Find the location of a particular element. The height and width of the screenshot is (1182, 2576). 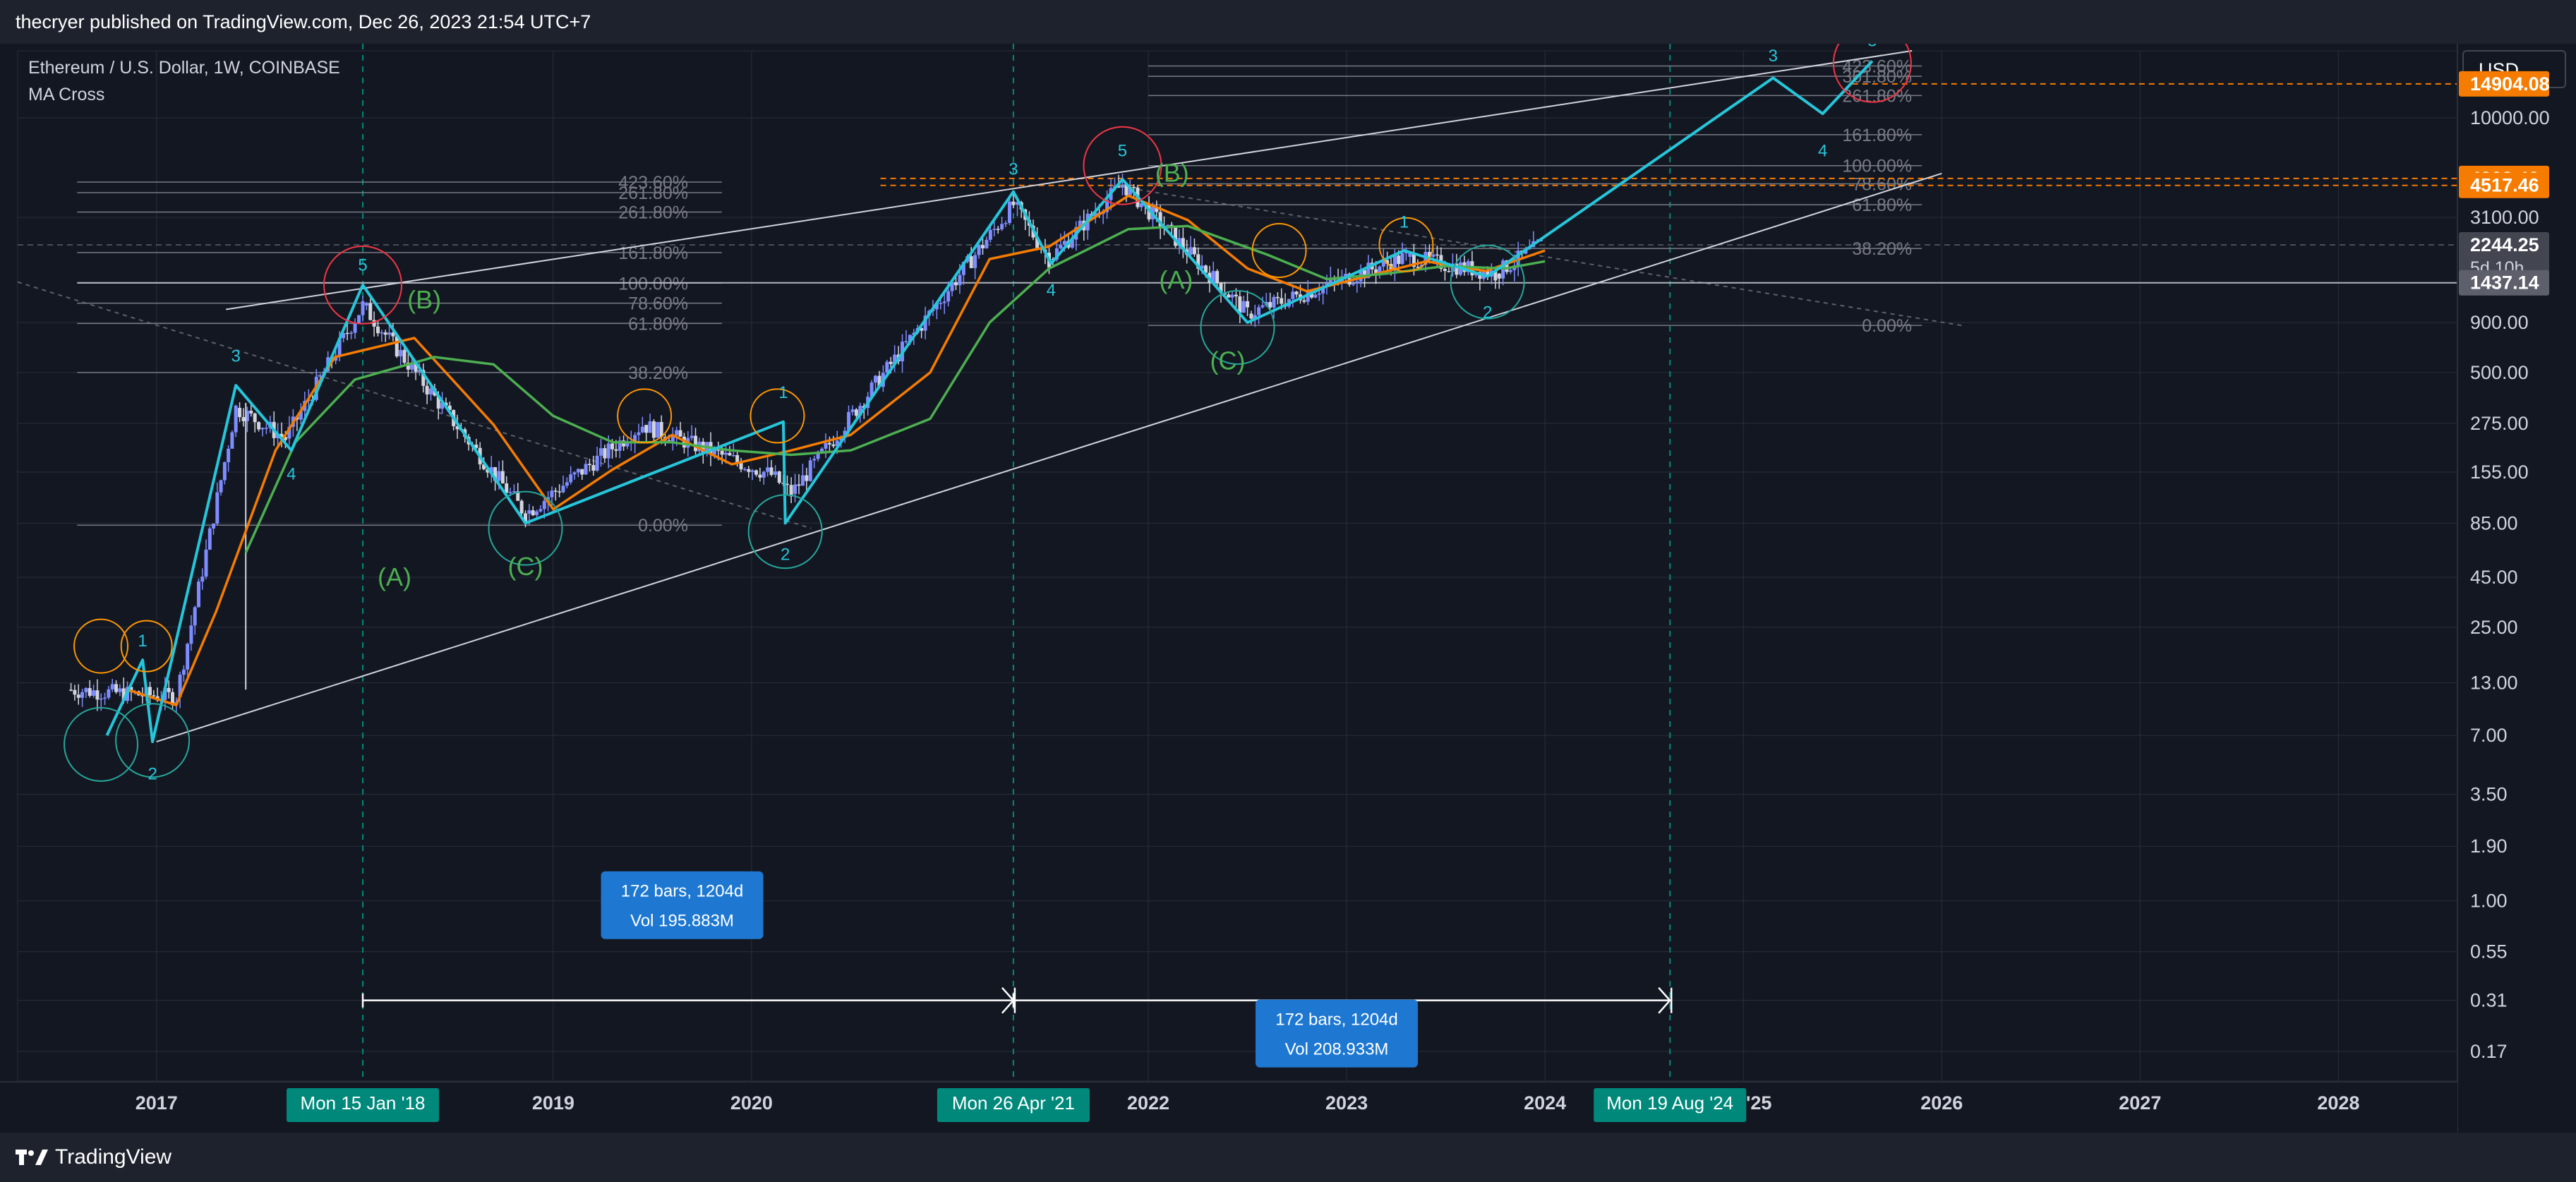

wave-label: 5 is located at coordinates (1122, 152).